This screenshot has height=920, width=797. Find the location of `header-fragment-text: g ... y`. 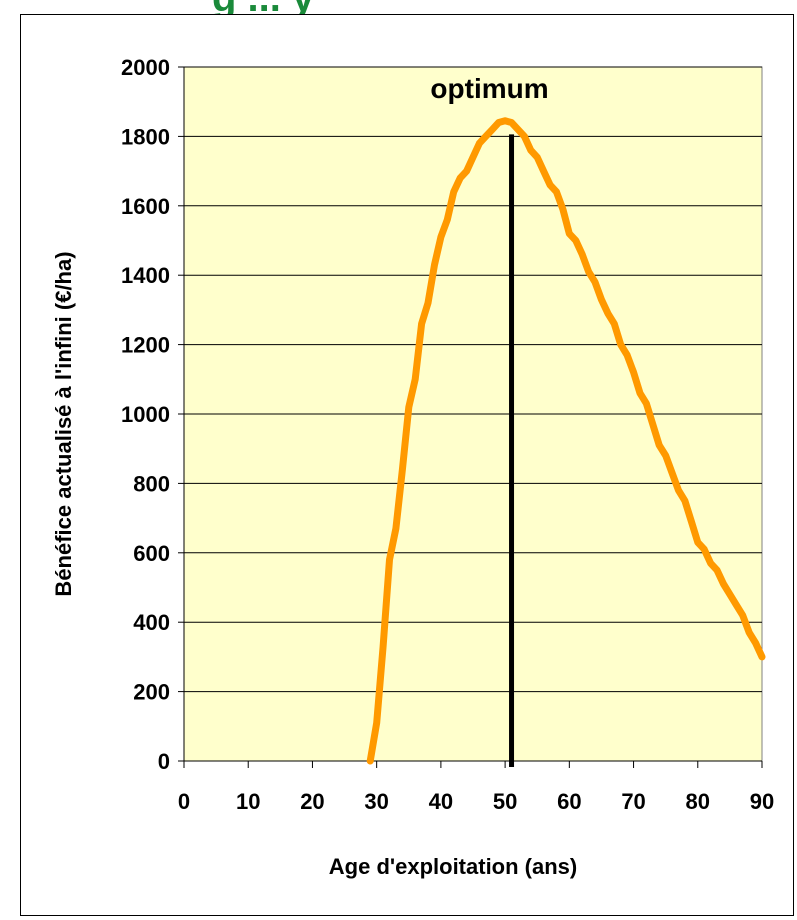

header-fragment-text: g ... y is located at coordinates (263, 7).